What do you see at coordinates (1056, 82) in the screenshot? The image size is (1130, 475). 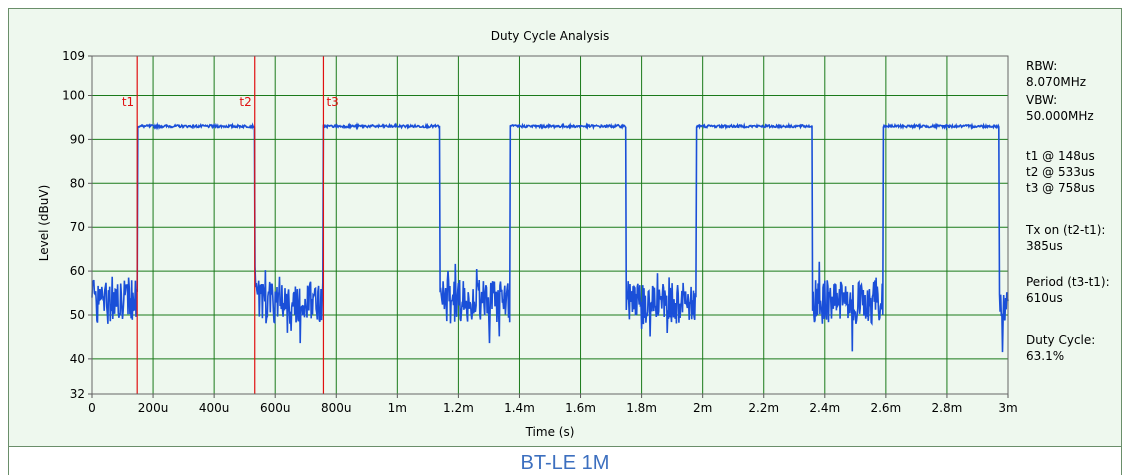 I see `annotation-line: 8.070MHz` at bounding box center [1056, 82].